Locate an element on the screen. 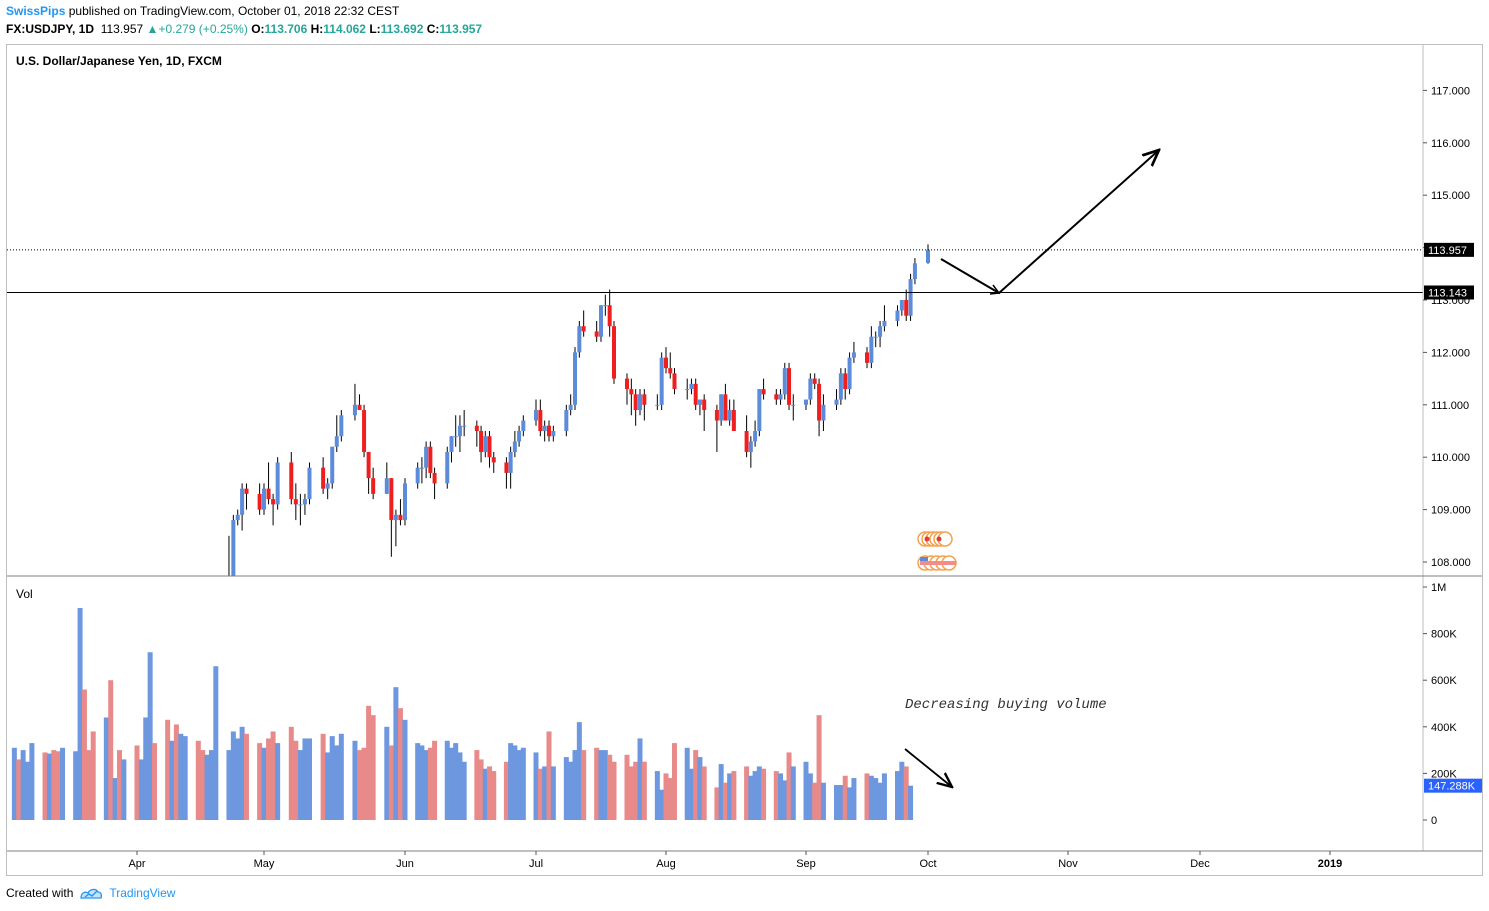 This screenshot has width=1489, height=911. price-tick-label: 111.000 is located at coordinates (1450, 406).